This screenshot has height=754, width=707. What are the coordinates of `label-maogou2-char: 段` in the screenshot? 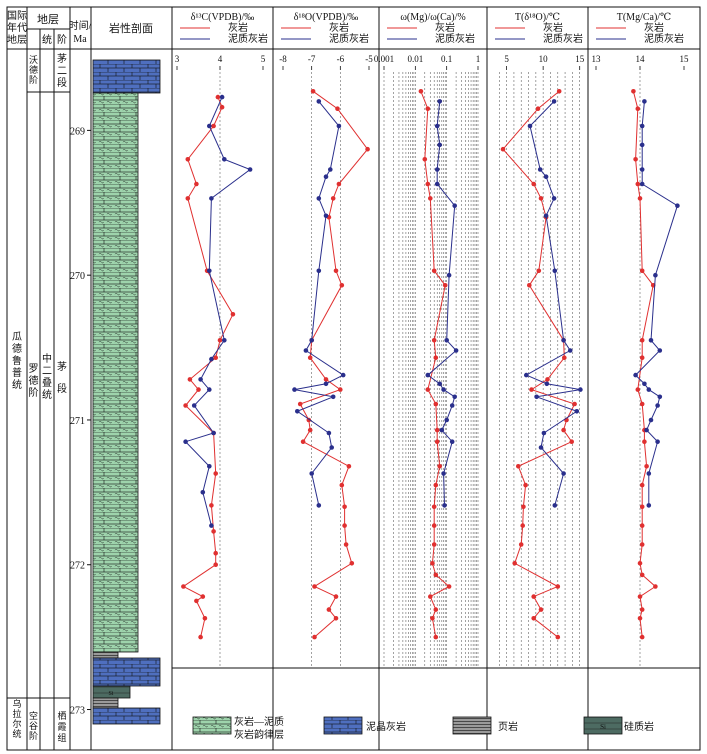 It's located at (62, 82).